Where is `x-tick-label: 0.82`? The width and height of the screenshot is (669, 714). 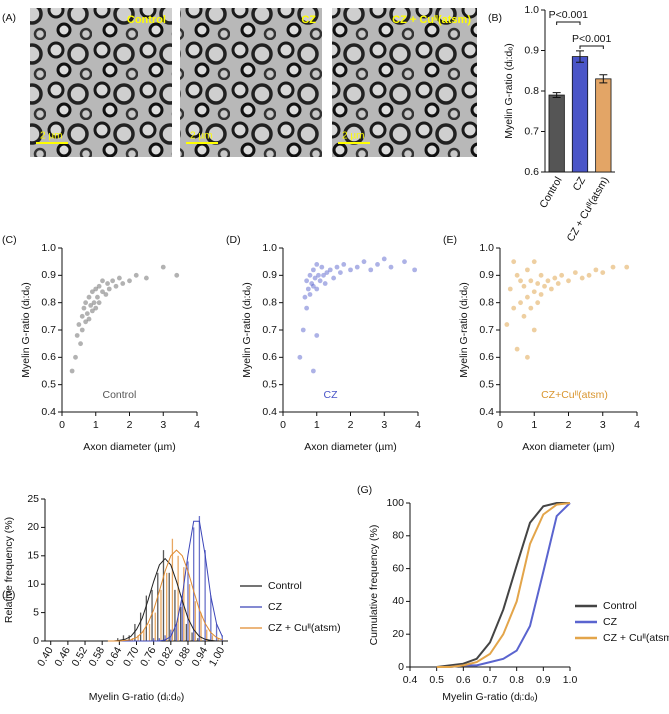
x-tick-label: 0.82 is located at coordinates (165, 657).